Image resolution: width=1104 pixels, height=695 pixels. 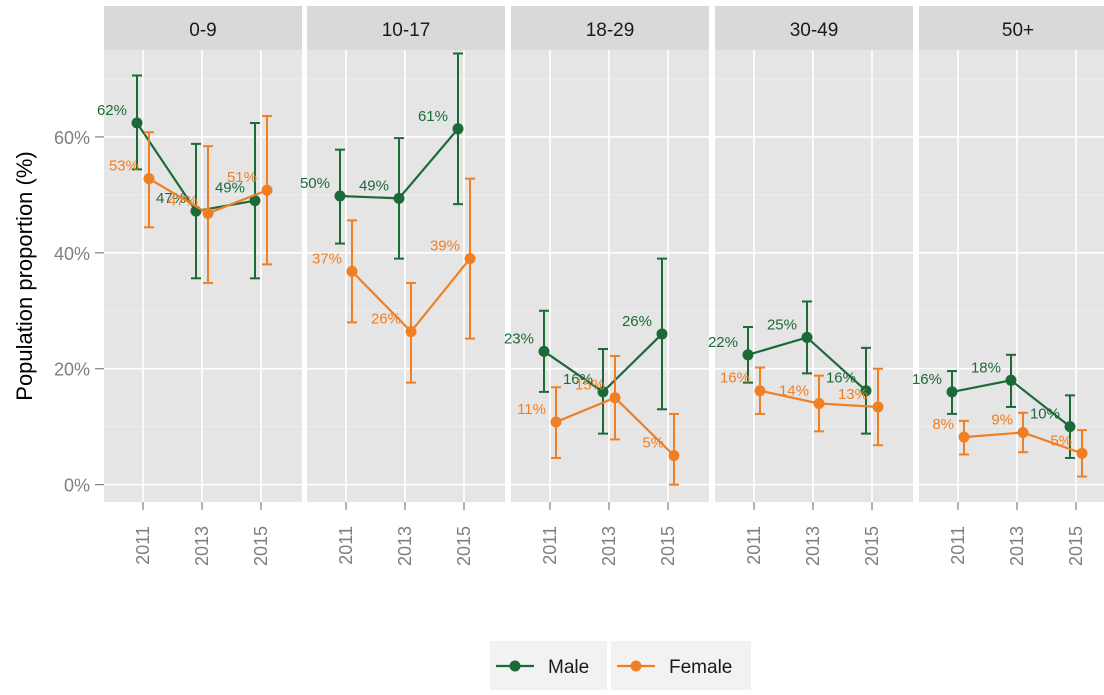 What do you see at coordinates (77, 486) in the screenshot?
I see `y-tick-label: 0%` at bounding box center [77, 486].